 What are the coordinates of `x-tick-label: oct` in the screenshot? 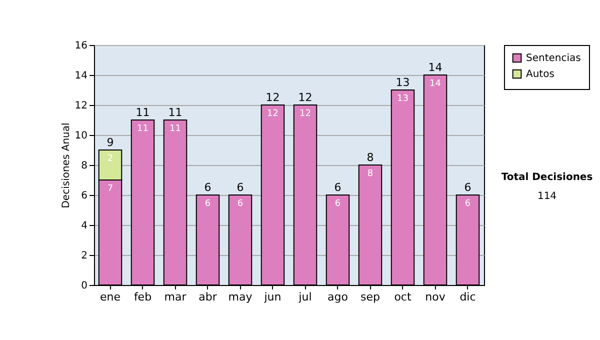 It's located at (403, 297).